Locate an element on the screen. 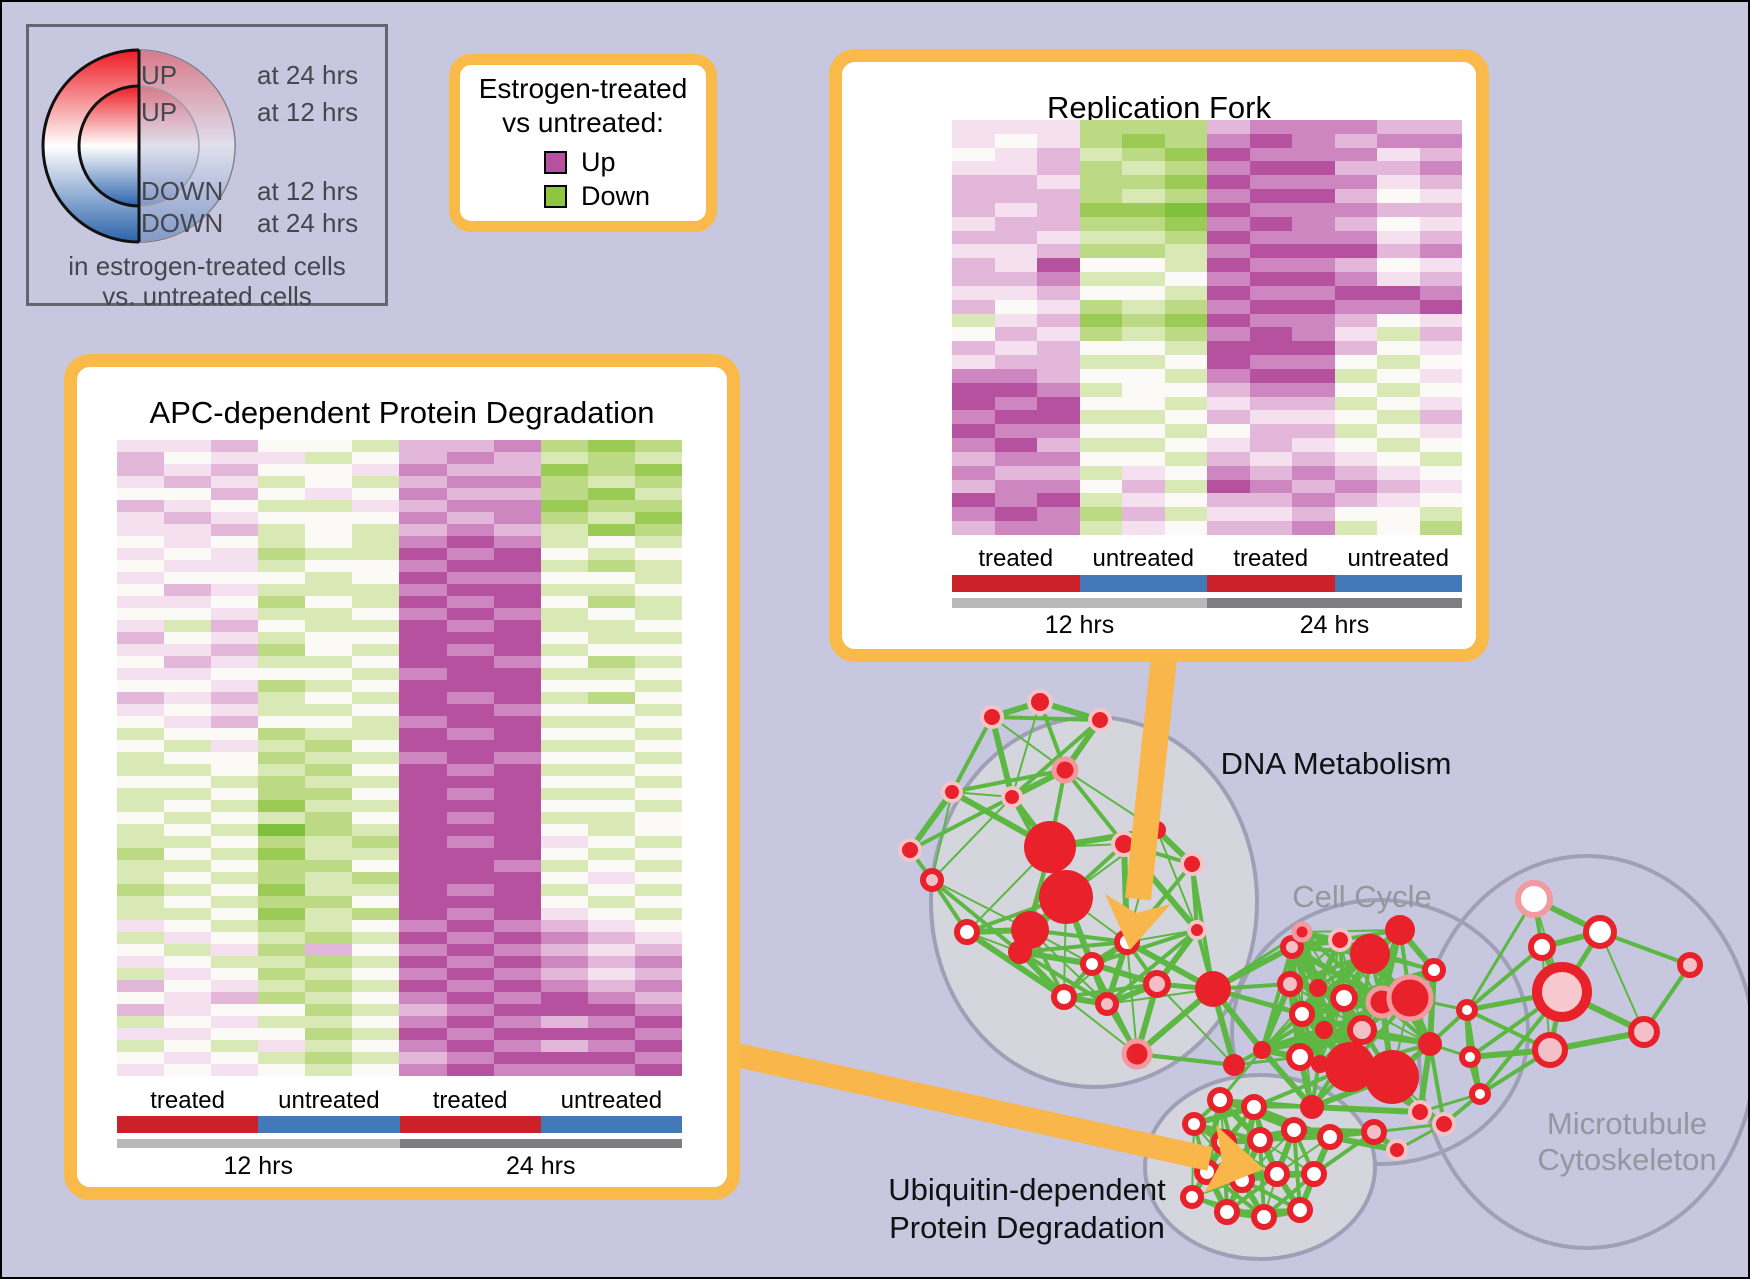 The height and width of the screenshot is (1279, 1750). rf-12hrs-label: 12 hrs is located at coordinates (1079, 625).